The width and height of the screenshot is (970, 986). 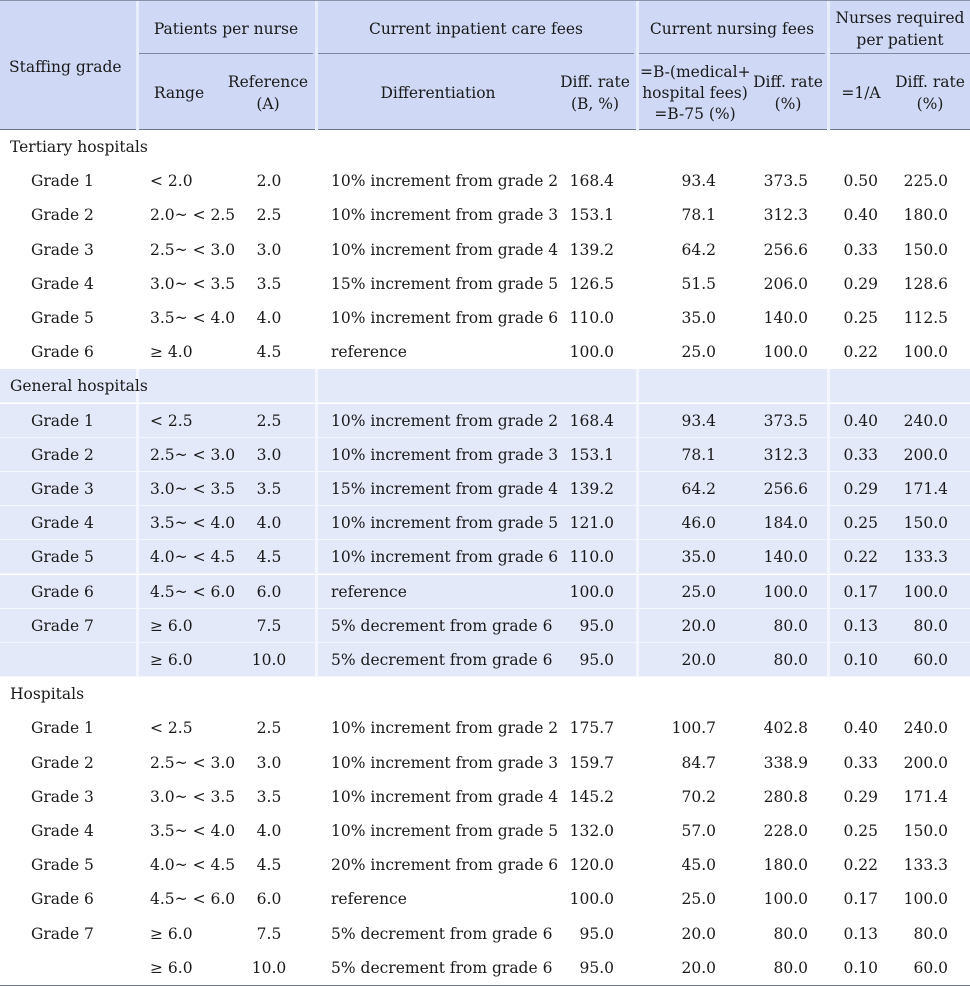 What do you see at coordinates (860, 660) in the screenshot?
I see `nurses-per-patient-cell: 0.10` at bounding box center [860, 660].